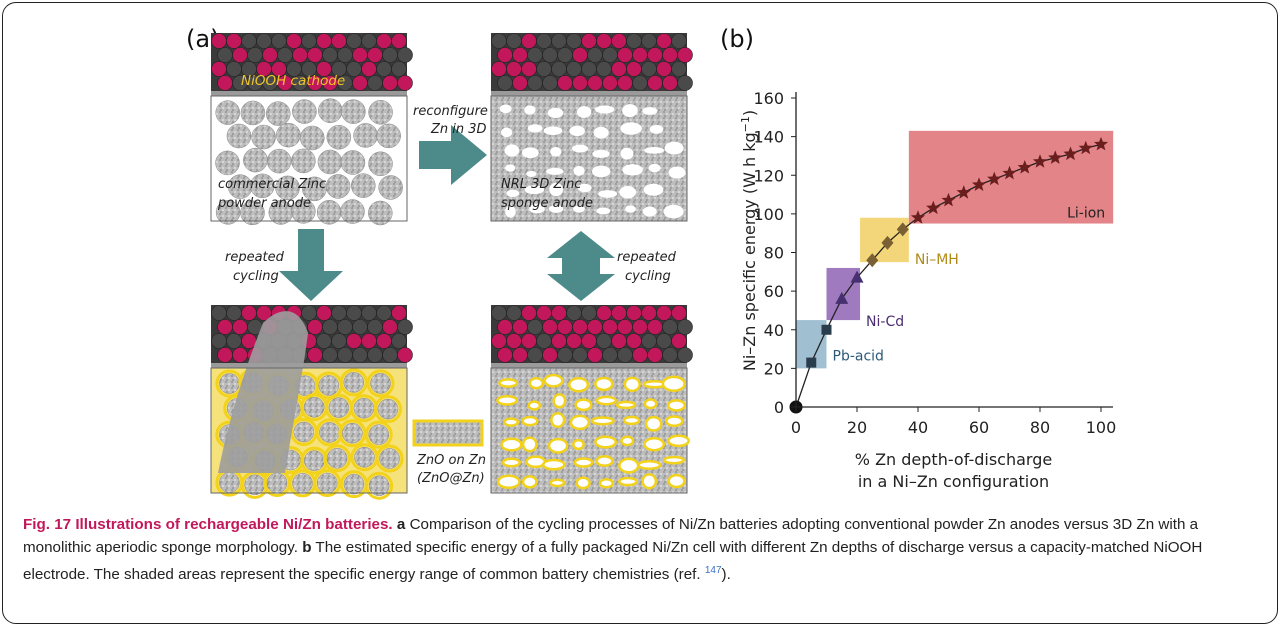 This screenshot has height=628, width=1282. What do you see at coordinates (953, 481) in the screenshot?
I see `x-axis-title-2: in a Ni–Zn configuration` at bounding box center [953, 481].